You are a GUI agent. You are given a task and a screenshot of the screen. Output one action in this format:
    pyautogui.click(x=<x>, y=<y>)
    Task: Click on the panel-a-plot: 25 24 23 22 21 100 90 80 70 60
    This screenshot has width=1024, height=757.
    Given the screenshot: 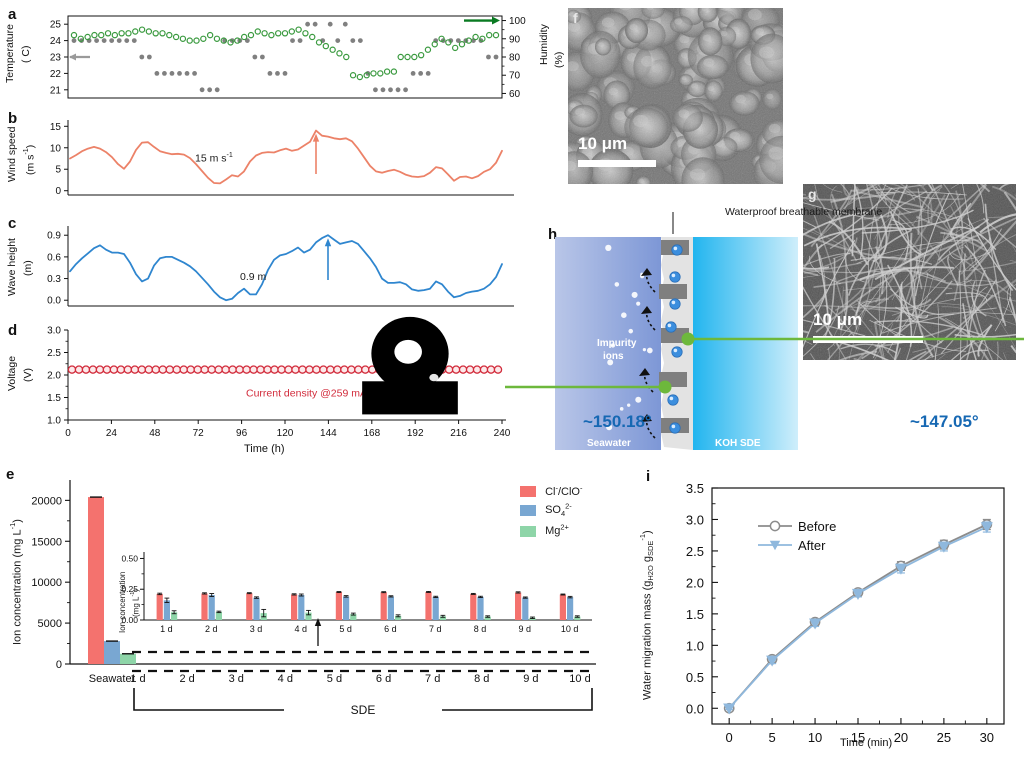 What is the action you would take?
    pyautogui.click(x=285, y=56)
    